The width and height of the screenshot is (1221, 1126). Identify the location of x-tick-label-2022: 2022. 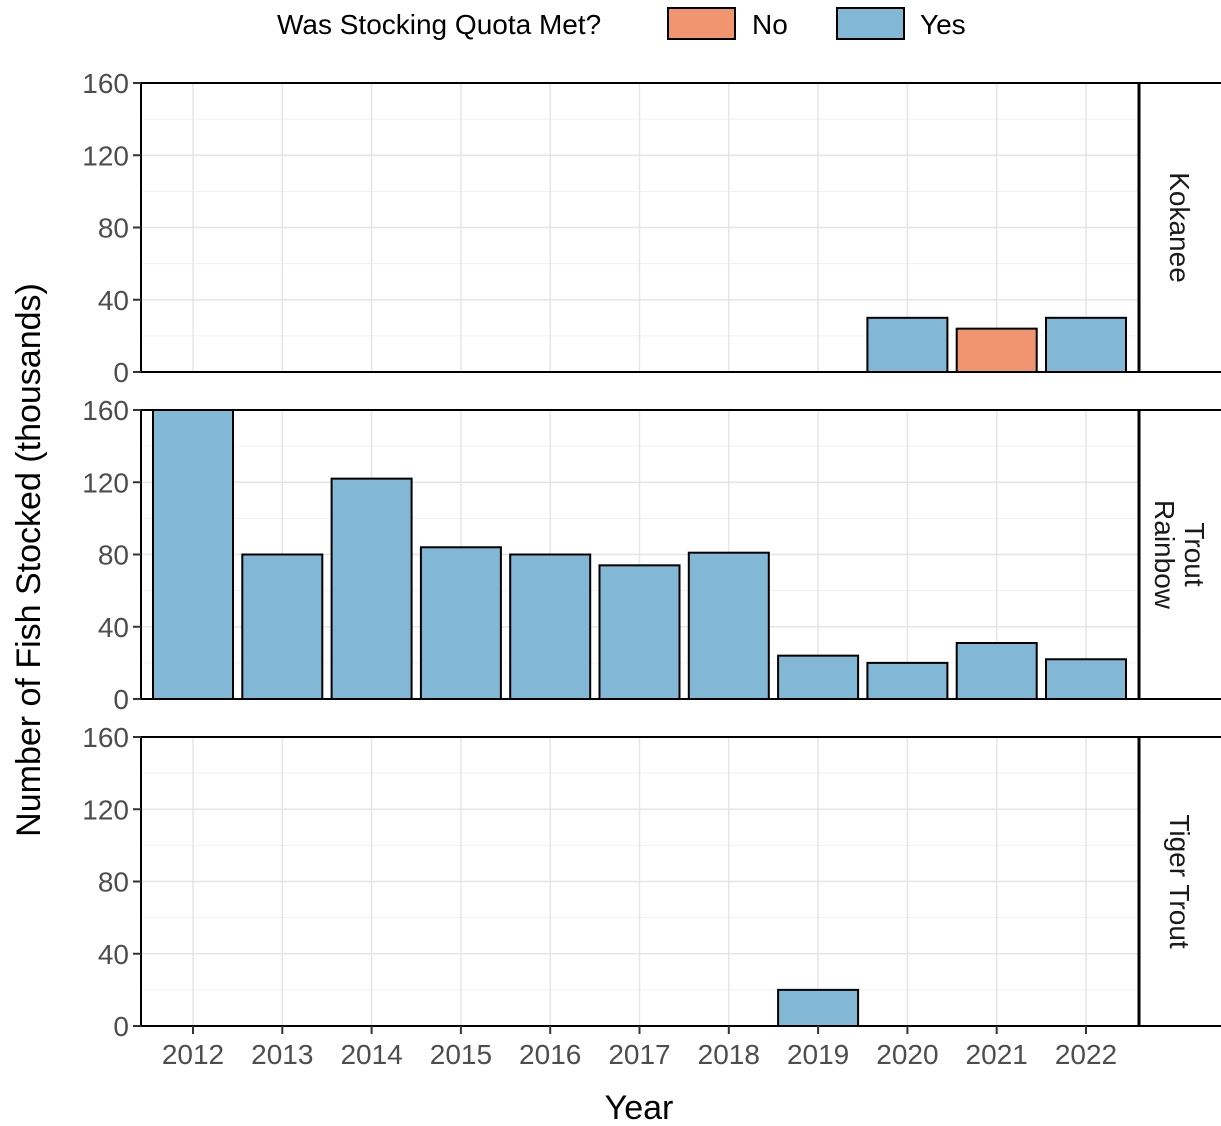
(1086, 1054).